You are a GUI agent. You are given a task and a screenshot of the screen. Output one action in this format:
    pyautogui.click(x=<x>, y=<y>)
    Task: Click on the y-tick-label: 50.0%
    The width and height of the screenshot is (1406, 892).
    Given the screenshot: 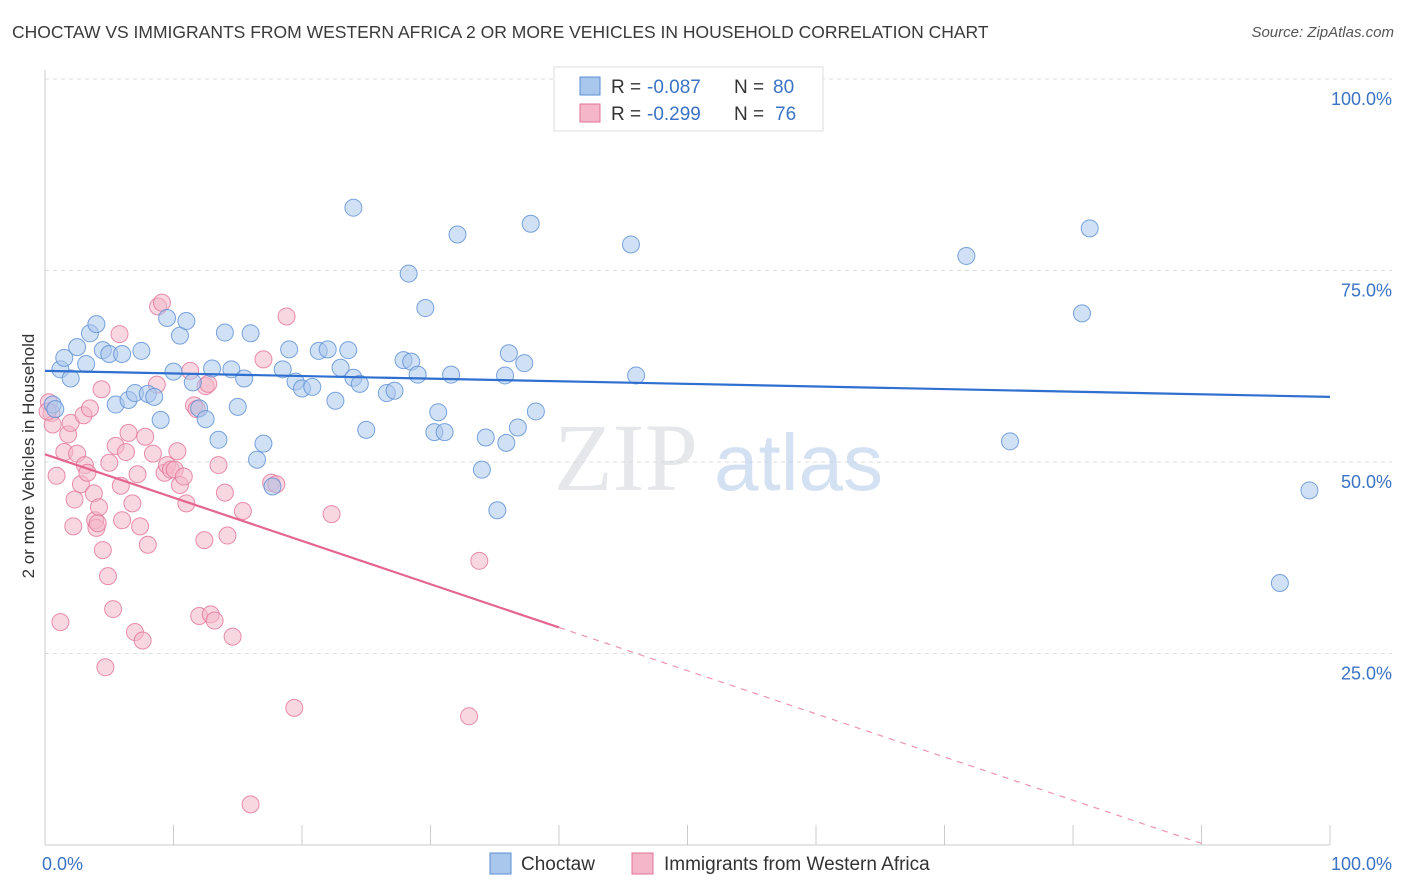 What is the action you would take?
    pyautogui.click(x=1366, y=482)
    